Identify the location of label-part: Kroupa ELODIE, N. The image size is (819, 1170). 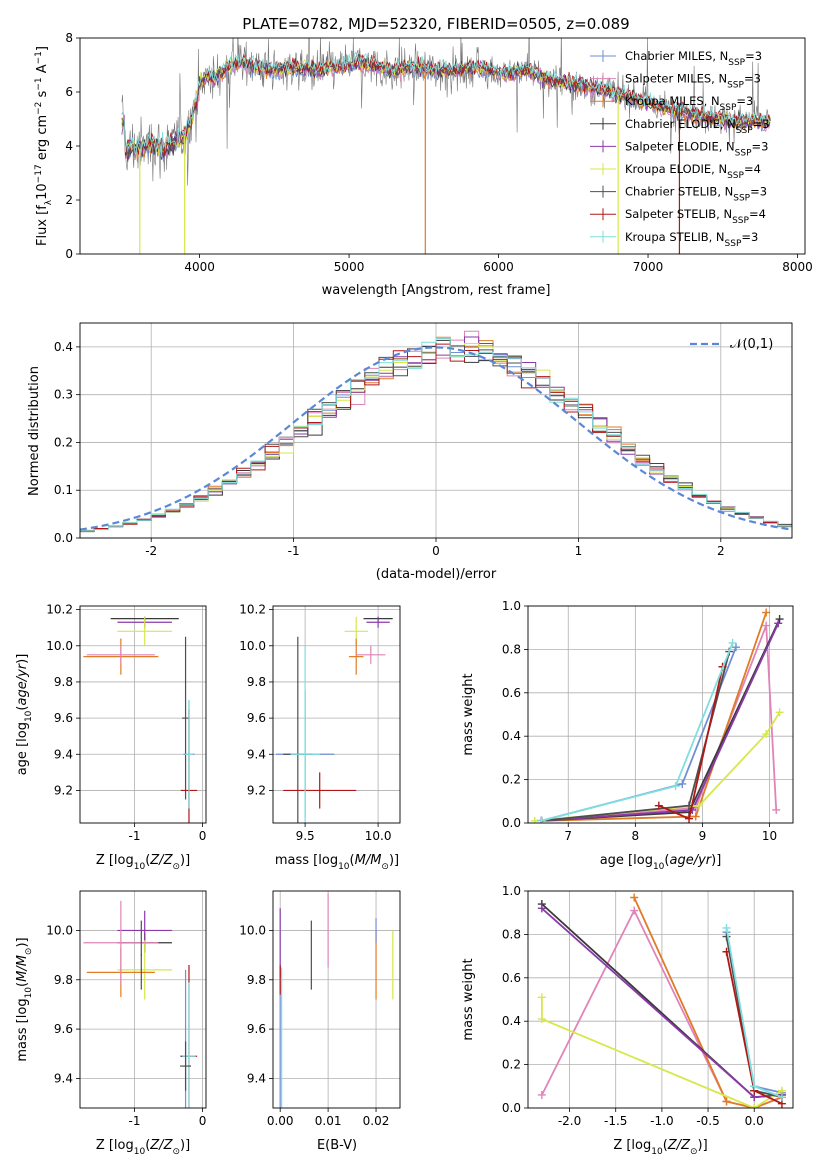
(676, 169).